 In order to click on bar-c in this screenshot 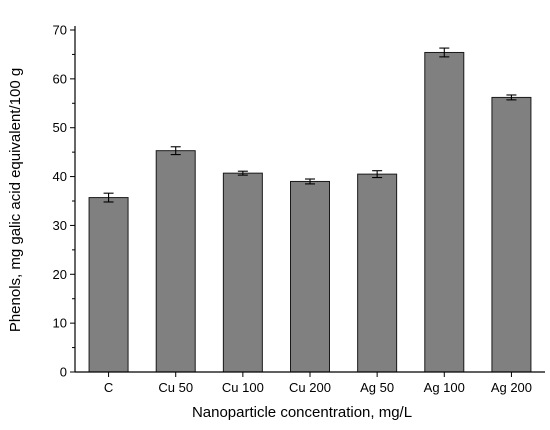, I will do `click(108, 285)`.